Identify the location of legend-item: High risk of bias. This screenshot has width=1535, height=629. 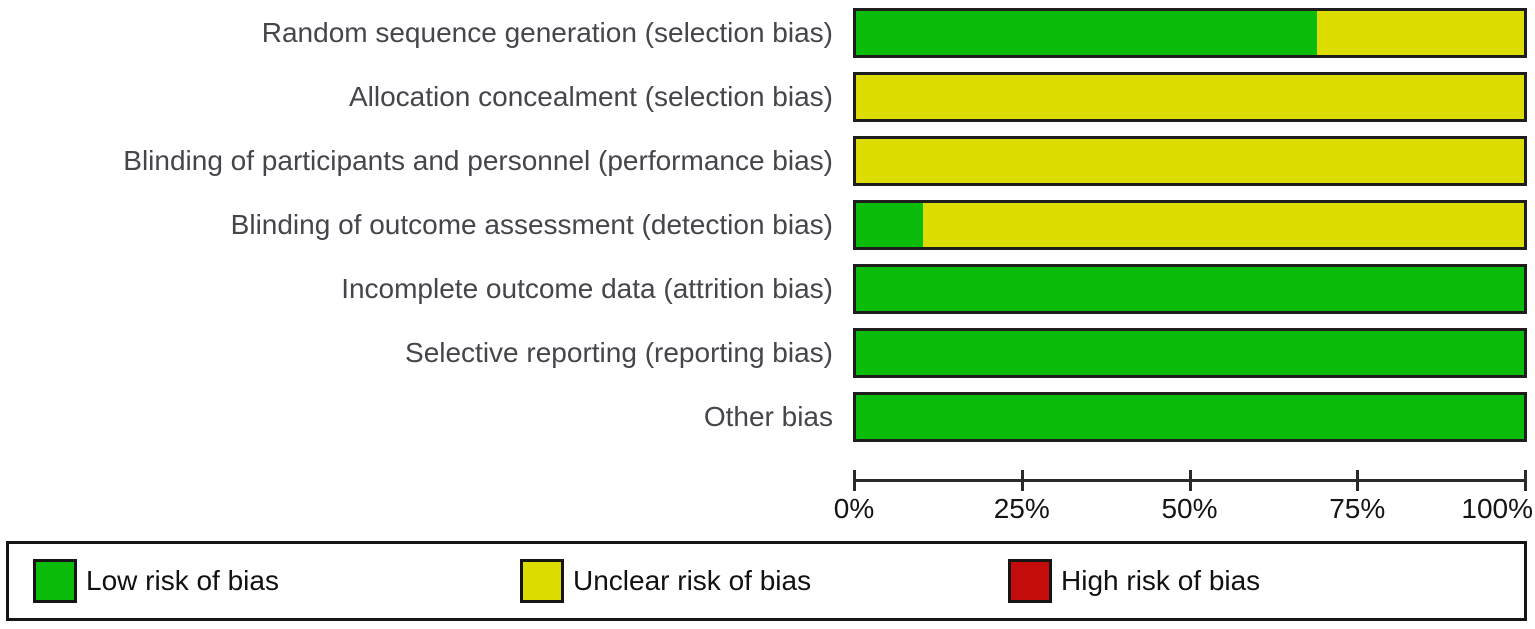
(1134, 581).